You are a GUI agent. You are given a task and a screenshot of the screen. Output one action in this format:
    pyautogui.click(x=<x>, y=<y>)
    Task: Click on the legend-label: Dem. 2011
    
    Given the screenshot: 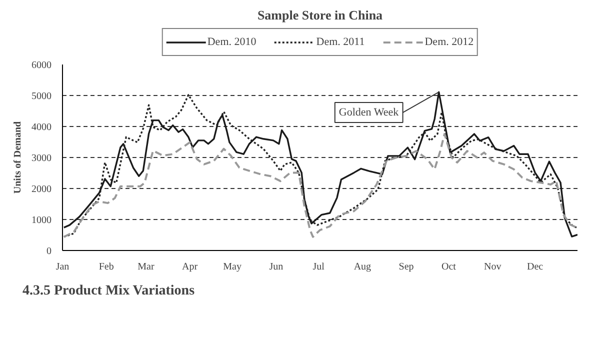 What is the action you would take?
    pyautogui.click(x=340, y=42)
    